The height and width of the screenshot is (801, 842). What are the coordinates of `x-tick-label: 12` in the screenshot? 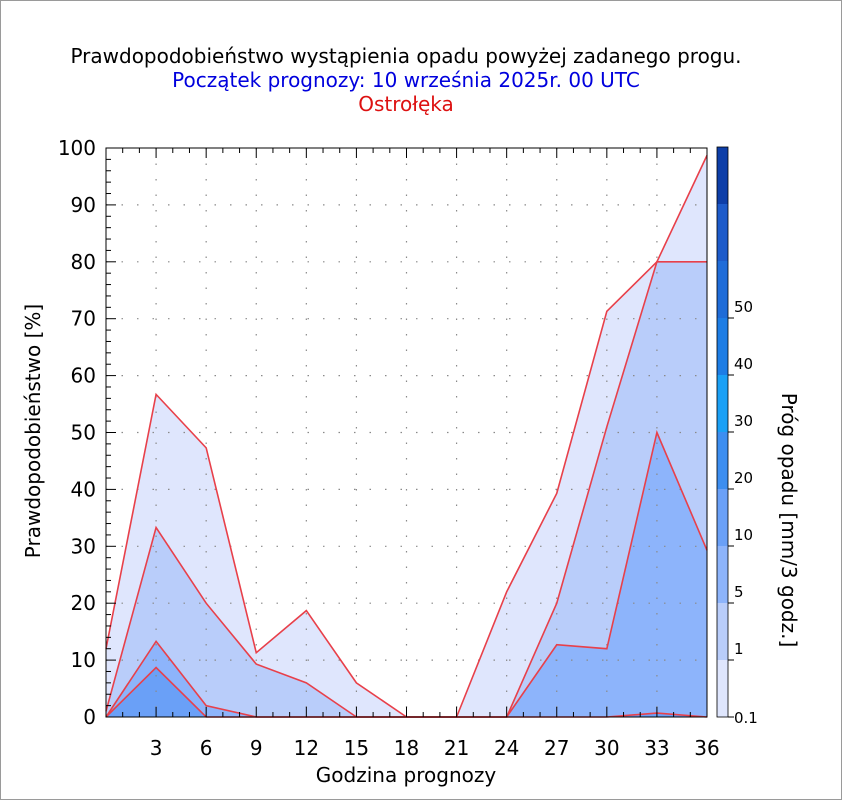 It's located at (306, 748).